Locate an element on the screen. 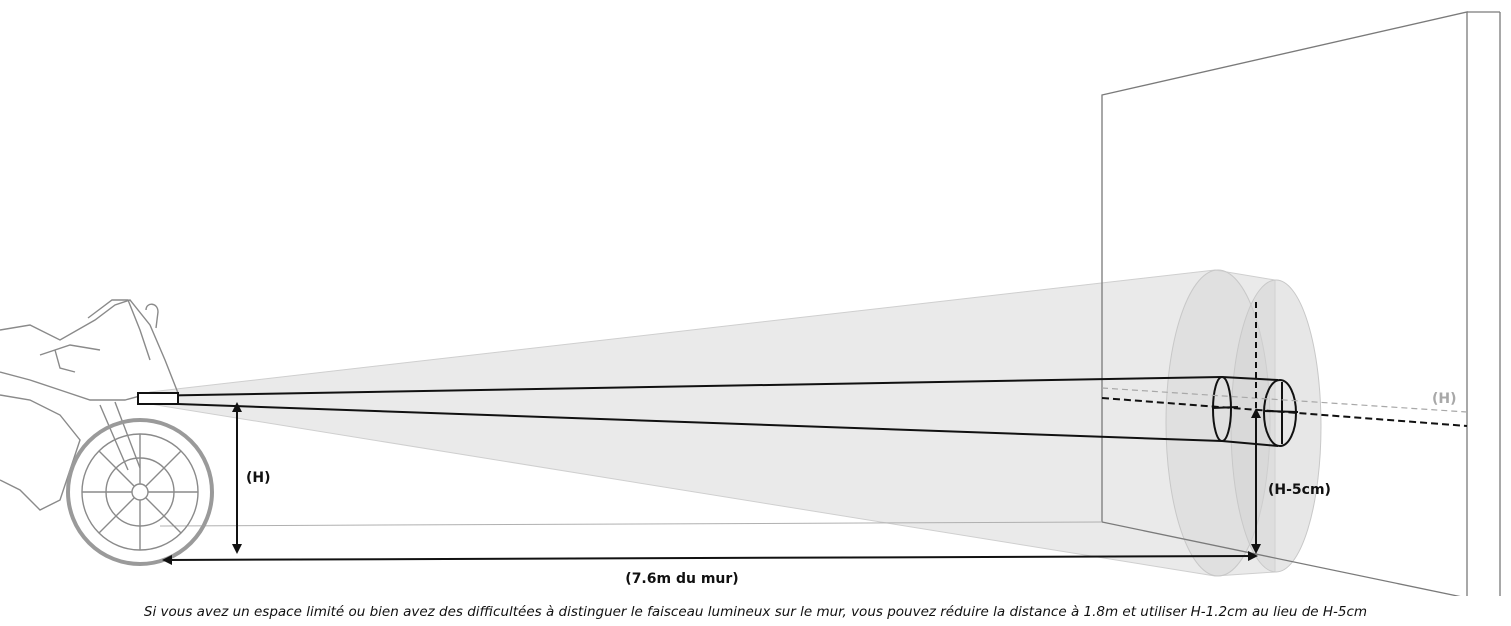  motorcycle-fork is located at coordinates (120, 436).